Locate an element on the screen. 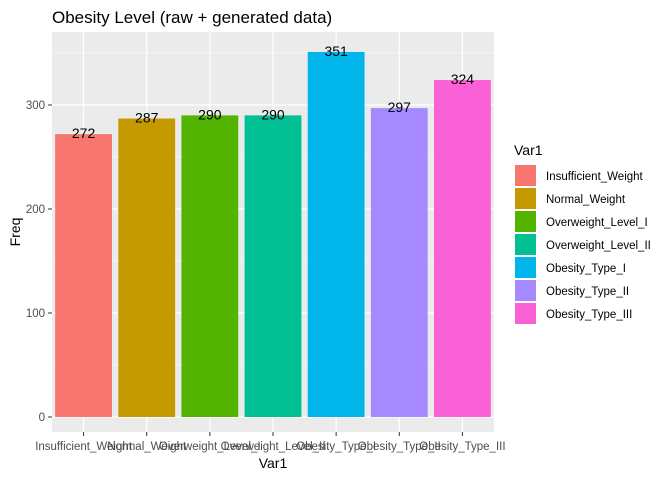 Image resolution: width=672 pixels, height=480 pixels. data-label: 324 is located at coordinates (463, 79).